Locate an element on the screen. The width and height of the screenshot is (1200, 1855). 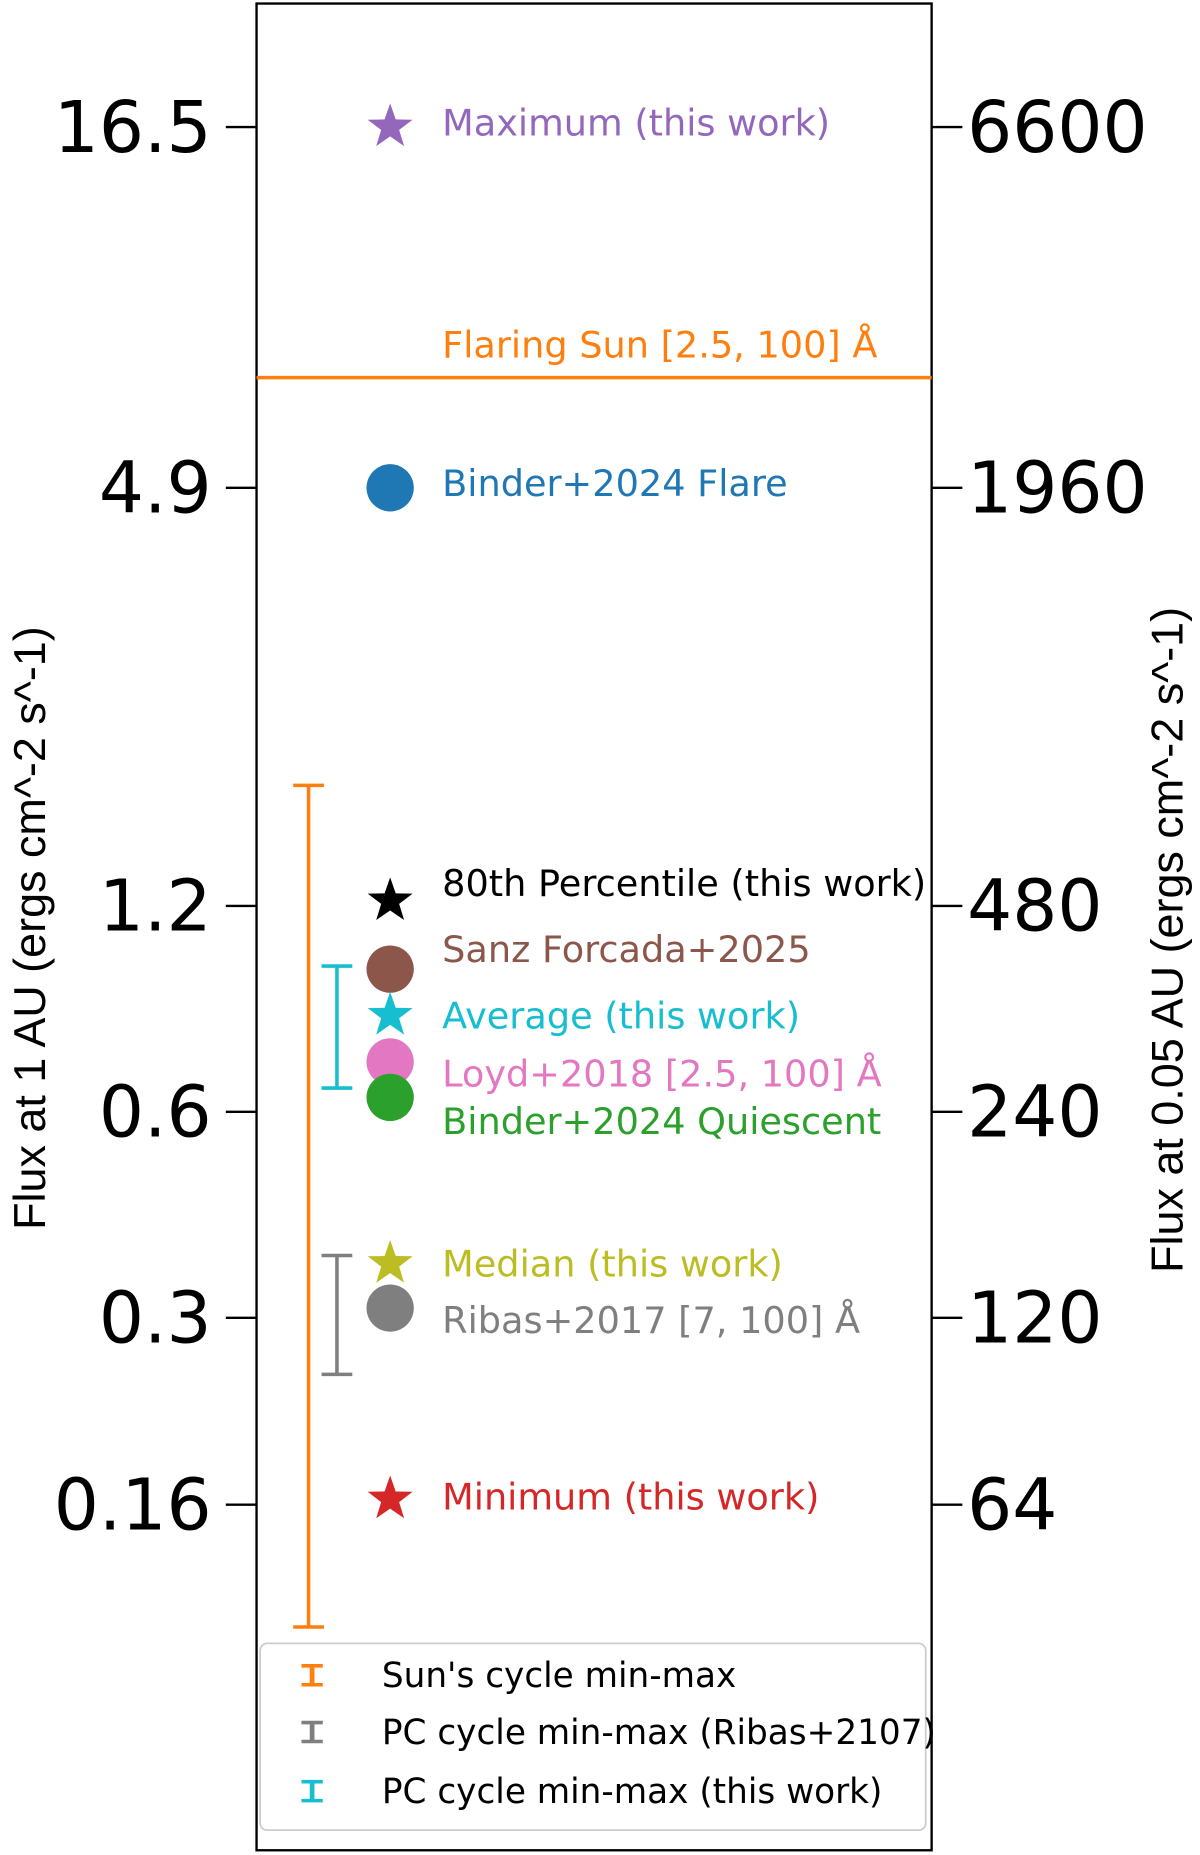
legend-box is located at coordinates (593, 1737).